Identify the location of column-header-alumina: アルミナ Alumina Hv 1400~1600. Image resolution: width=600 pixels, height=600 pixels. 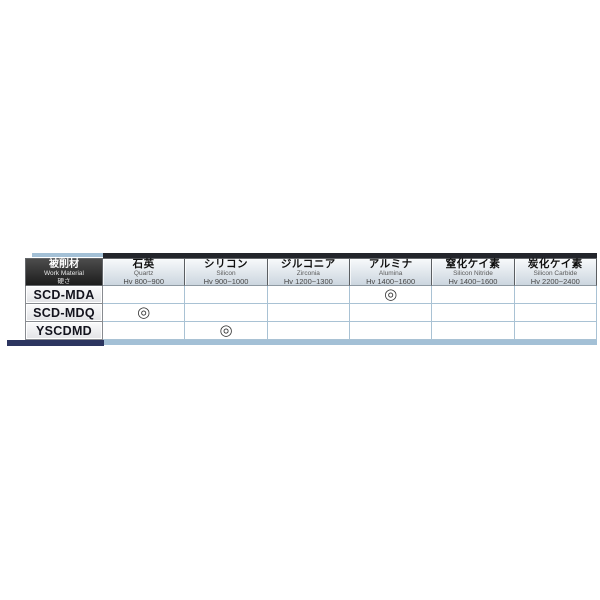
(391, 272).